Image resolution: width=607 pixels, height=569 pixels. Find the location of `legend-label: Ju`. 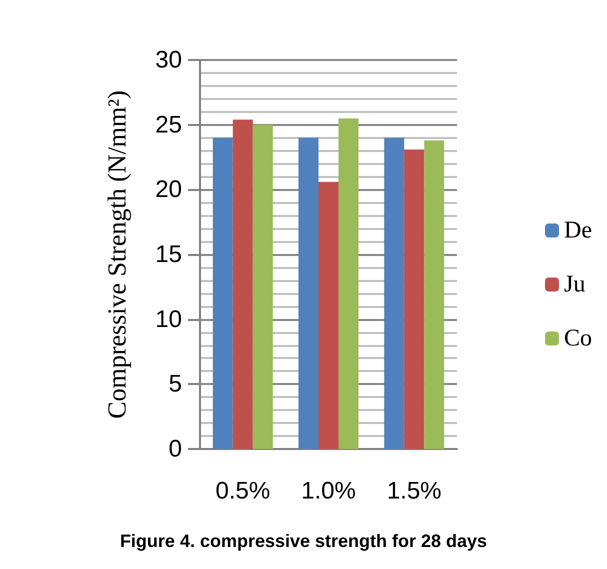

legend-label: Ju is located at coordinates (575, 285).